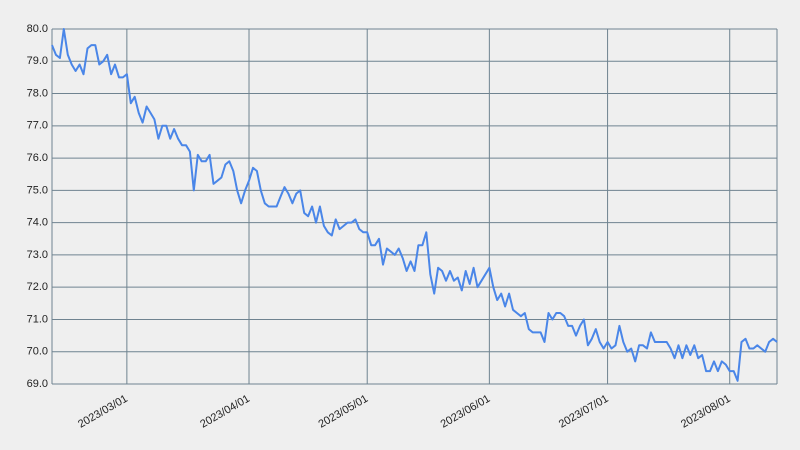  What do you see at coordinates (706, 412) in the screenshot?
I see `x-tick-label: 2023/08/01` at bounding box center [706, 412].